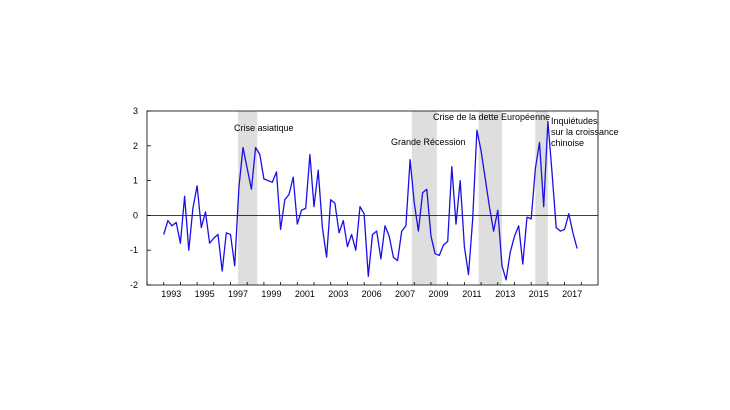 Image resolution: width=730 pixels, height=410 pixels. Describe the element at coordinates (338, 294) in the screenshot. I see `x-tick-label: 2003` at that location.